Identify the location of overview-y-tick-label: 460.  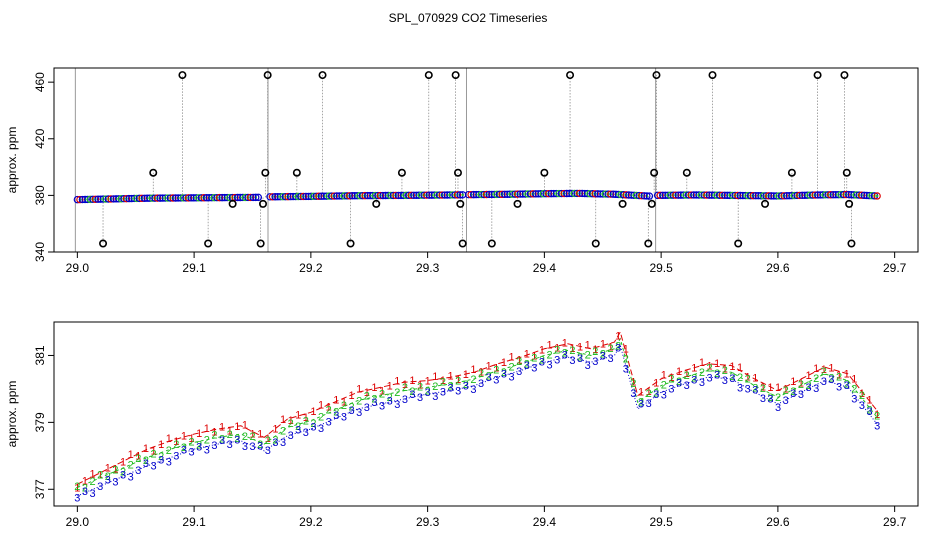
(40, 82).